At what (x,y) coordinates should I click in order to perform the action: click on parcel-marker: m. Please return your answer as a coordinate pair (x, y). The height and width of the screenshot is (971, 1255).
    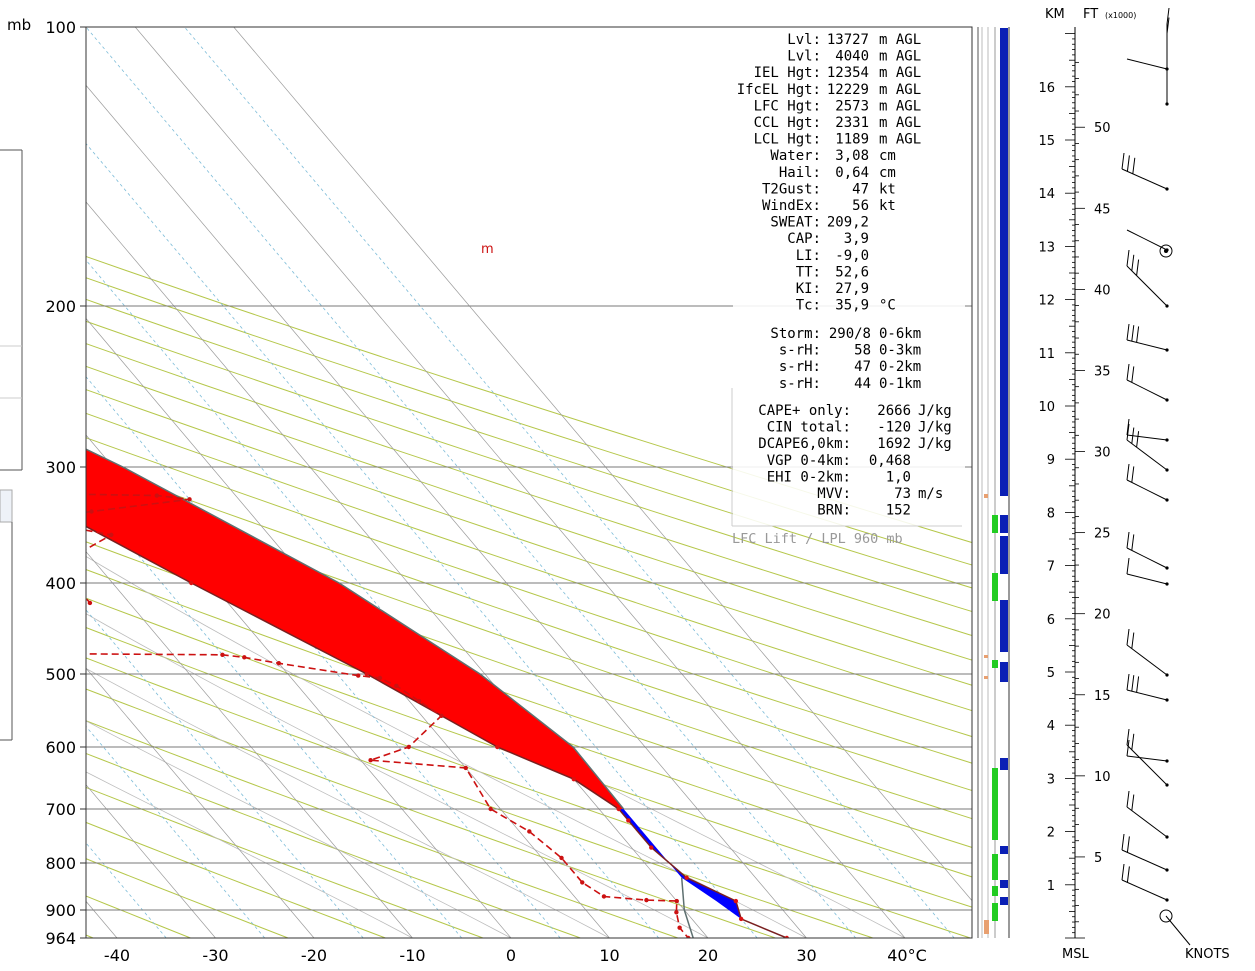
    Looking at the image, I should click on (487, 249).